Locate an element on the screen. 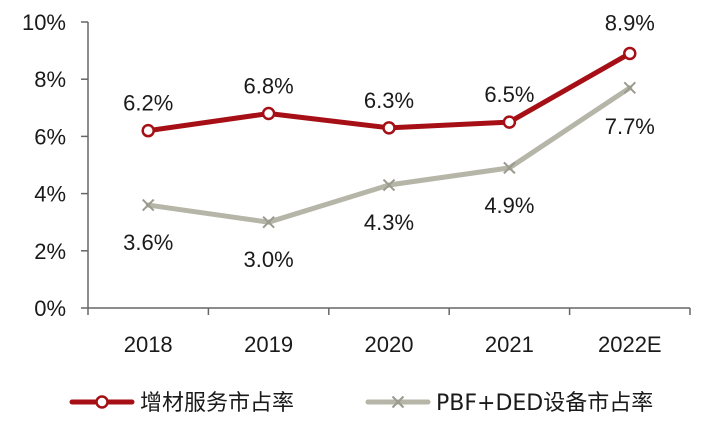 This screenshot has width=716, height=428. y-tick-label: 6% is located at coordinates (50, 136).